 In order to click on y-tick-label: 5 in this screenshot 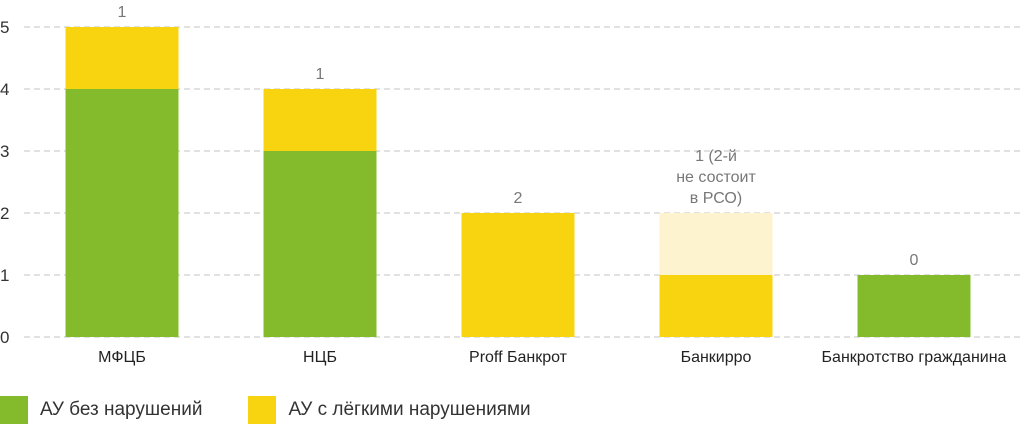, I will do `click(4, 27)`.